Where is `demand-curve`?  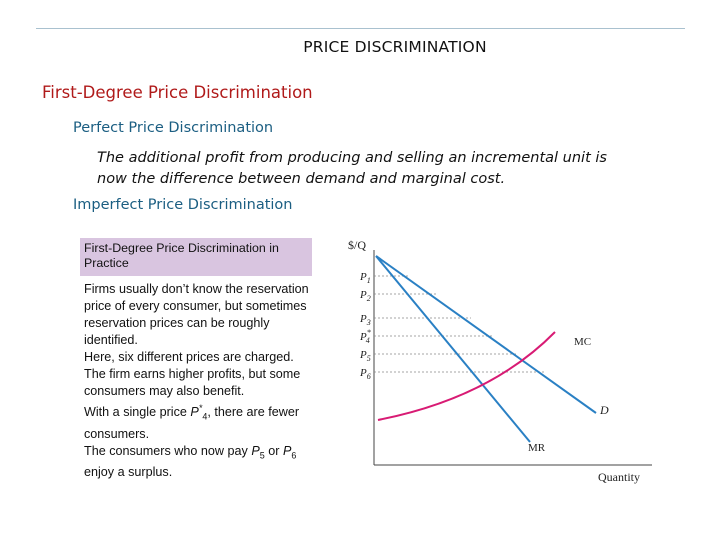
demand-curve is located at coordinates (486, 334).